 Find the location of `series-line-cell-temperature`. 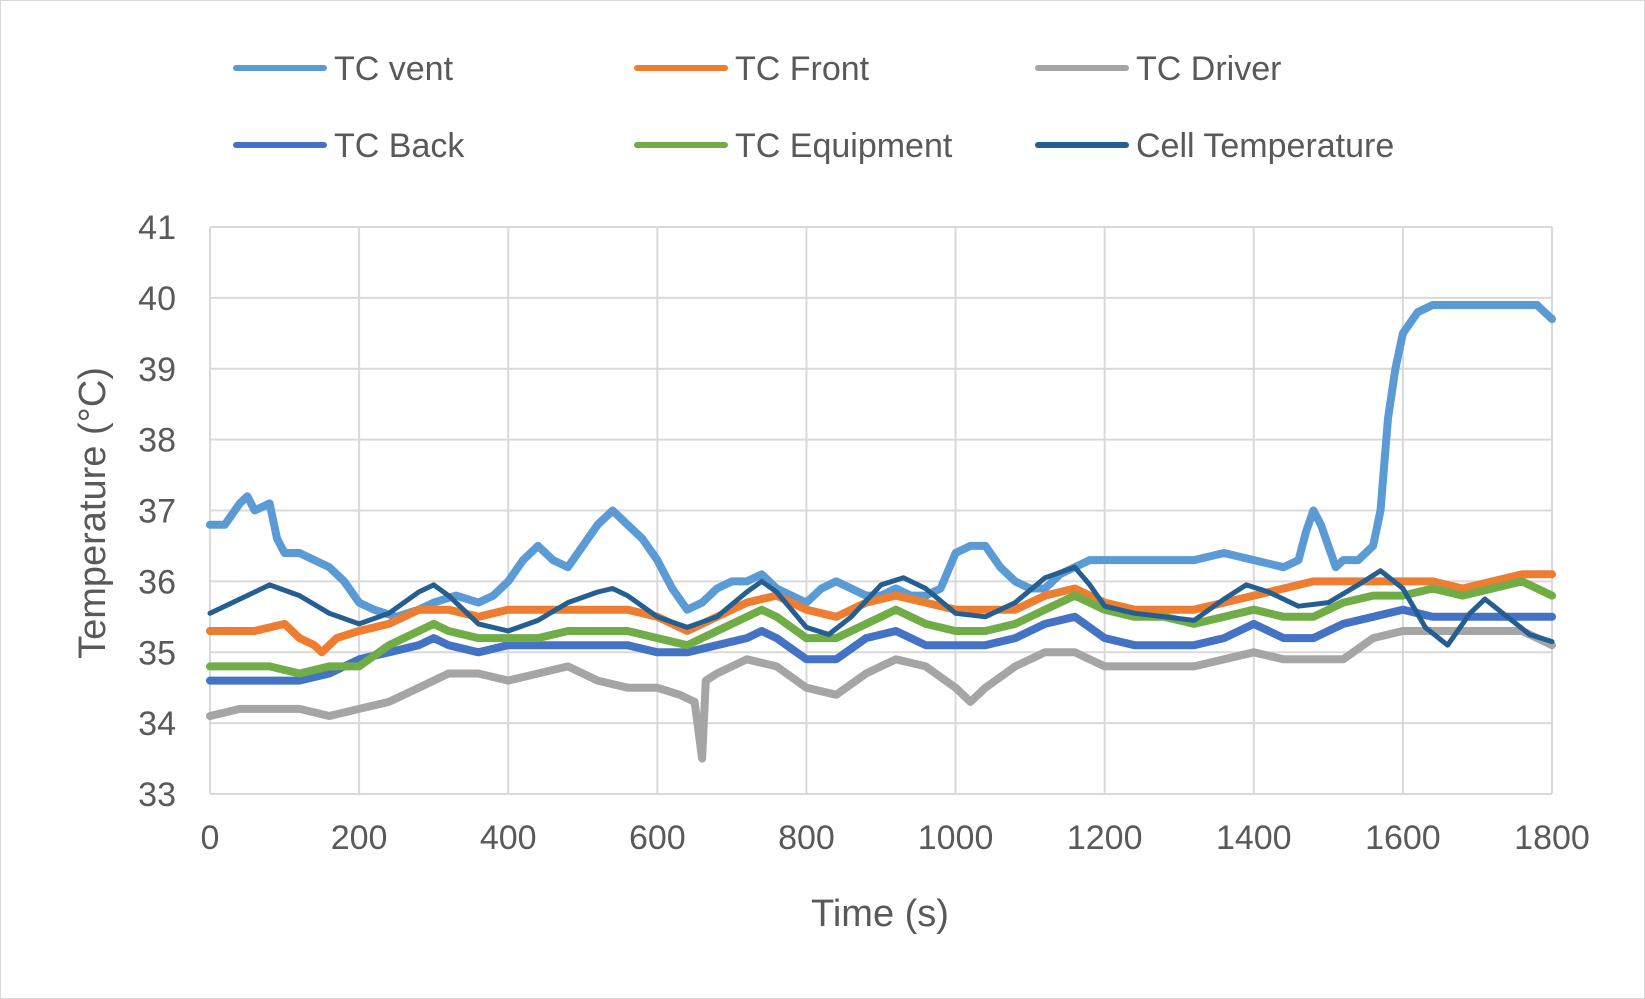

series-line-cell-temperature is located at coordinates (881, 606).